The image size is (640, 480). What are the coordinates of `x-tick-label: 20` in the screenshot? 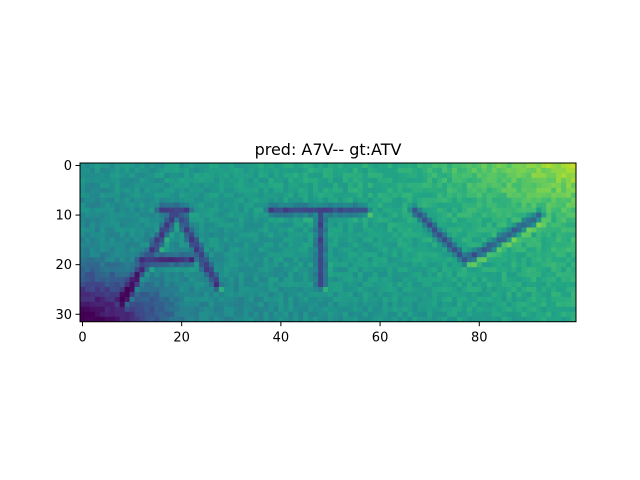 It's located at (181, 338).